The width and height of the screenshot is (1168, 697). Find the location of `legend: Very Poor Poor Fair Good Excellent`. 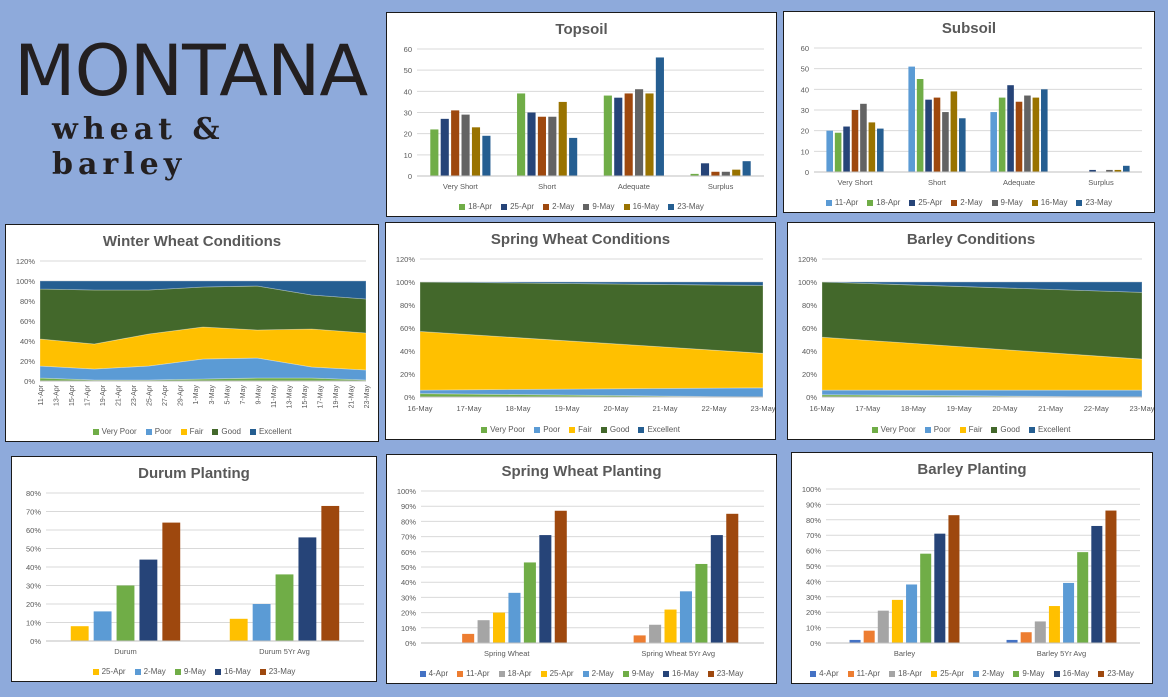

legend: Very Poor Poor Fair Good Excellent is located at coordinates (580, 429).